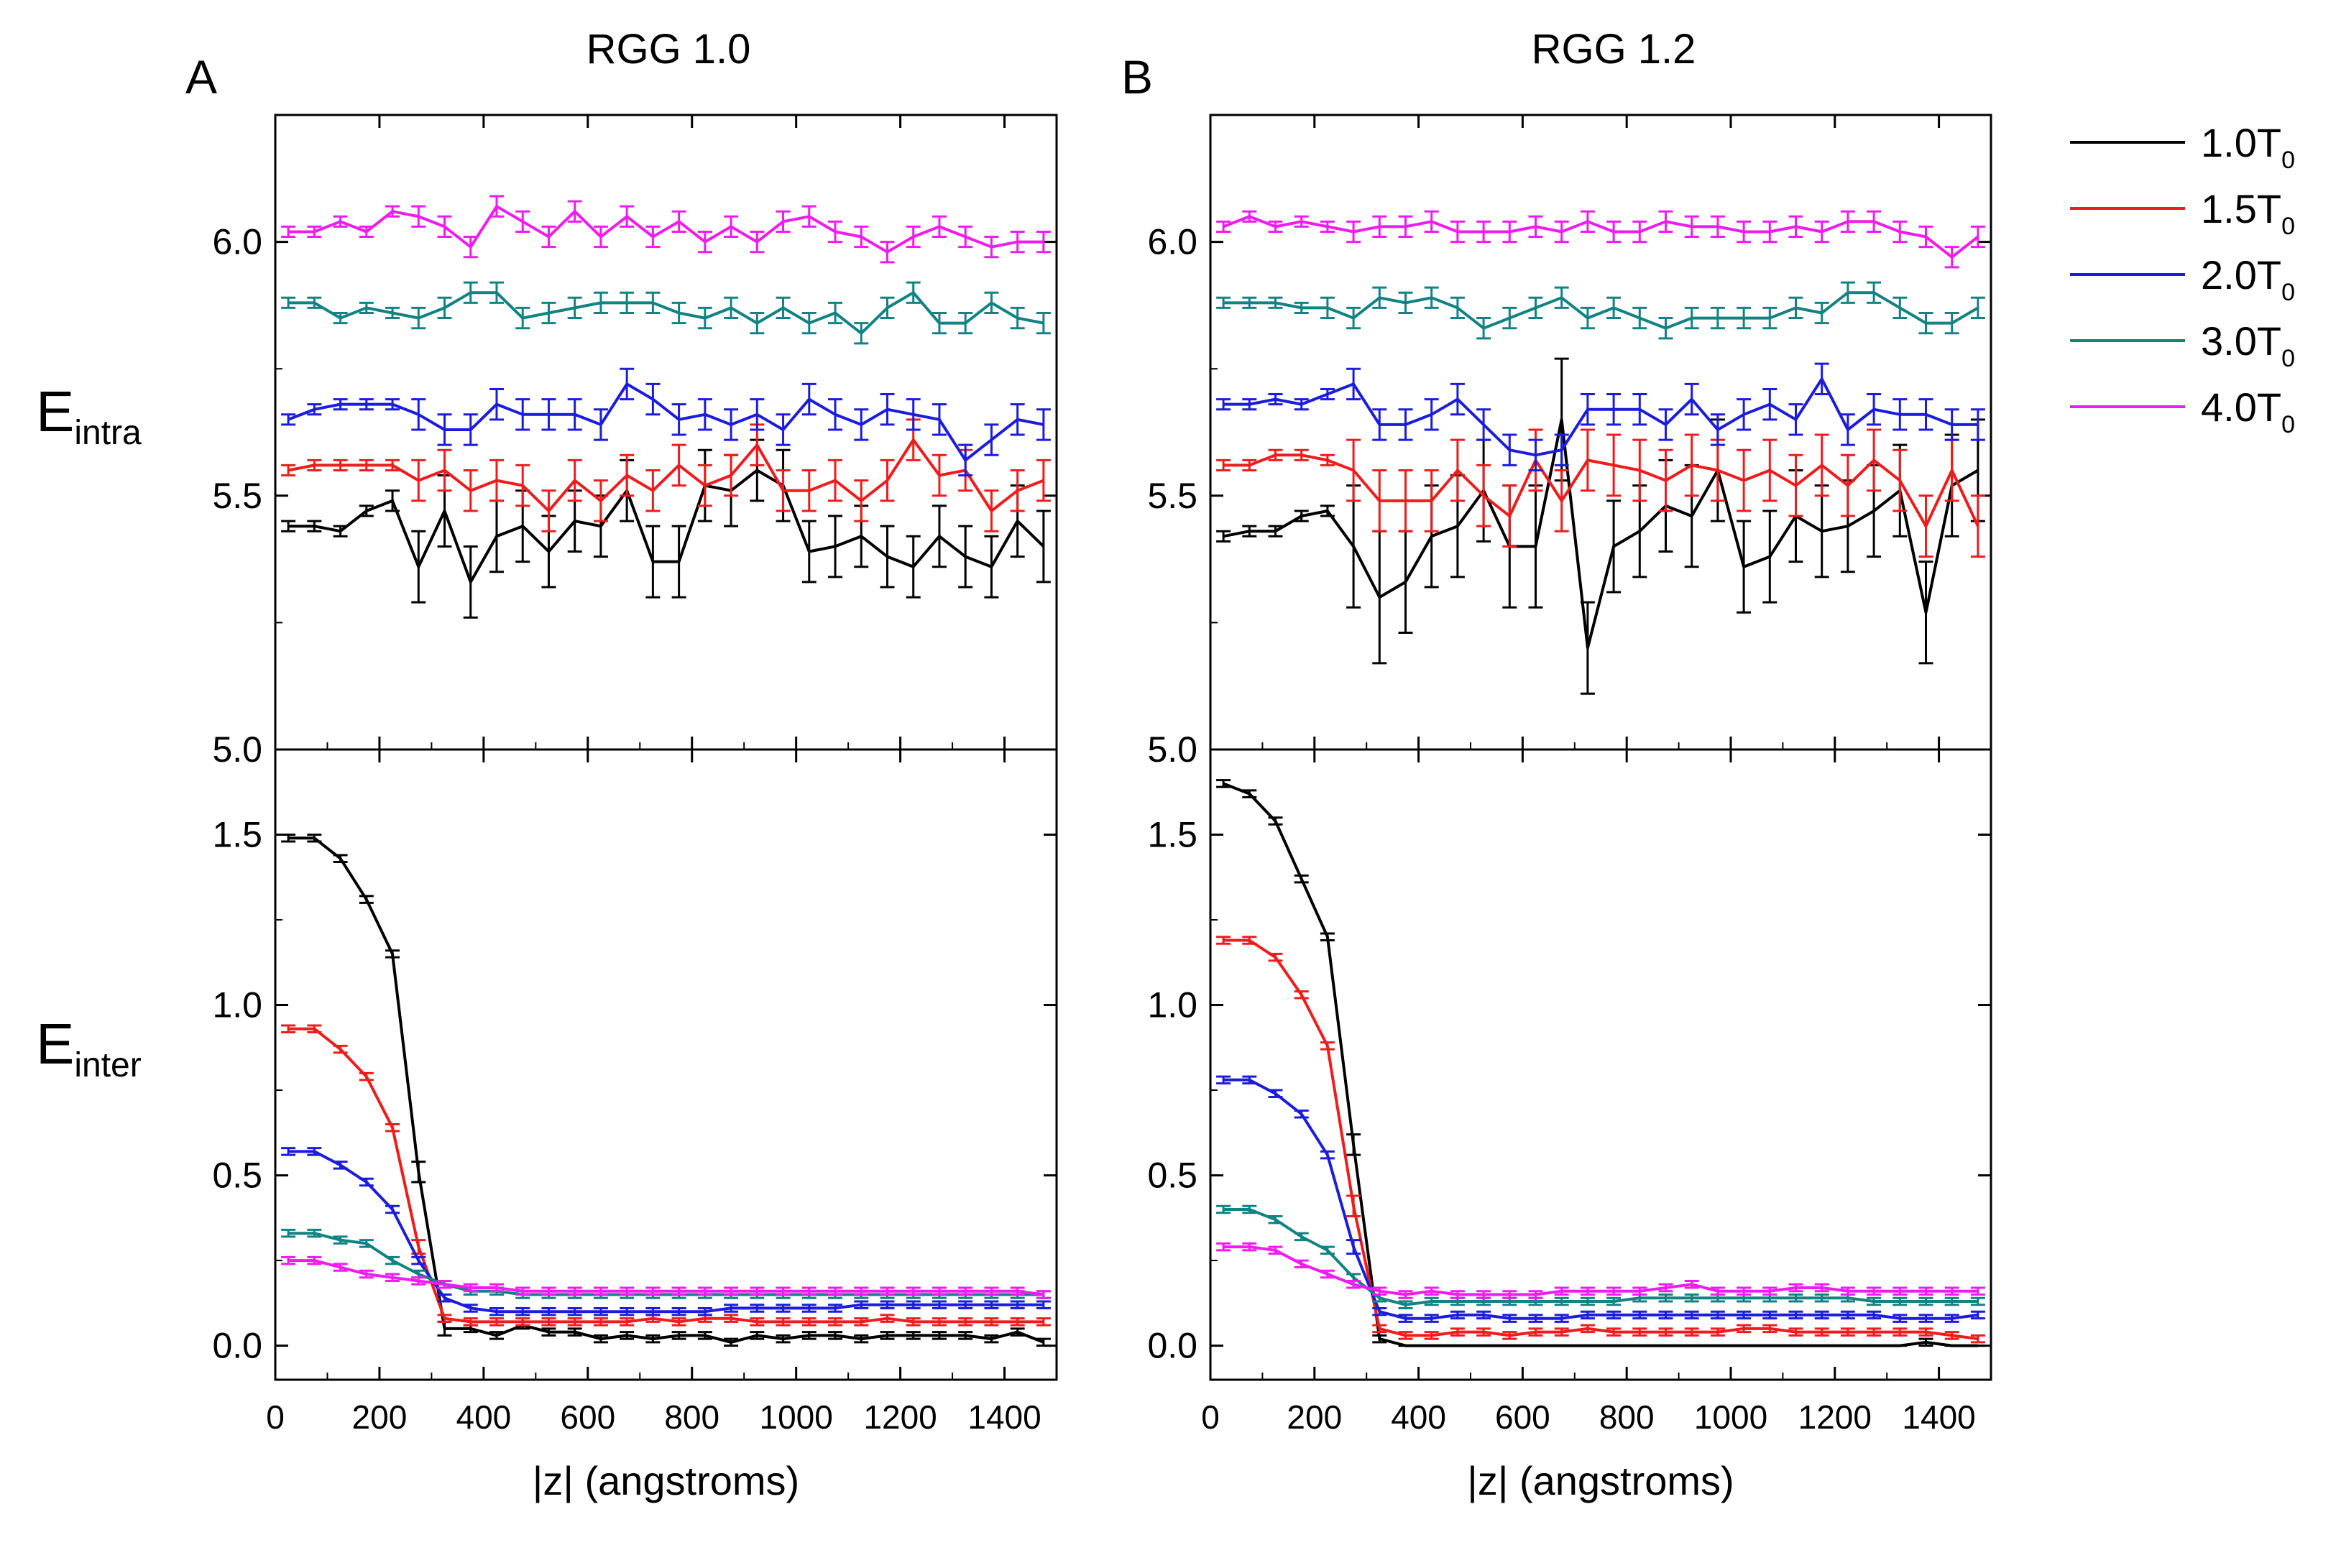 The image size is (2341, 1568). Describe the element at coordinates (666, 229) in the screenshot. I see `a-top-series-4-0t0` at that location.